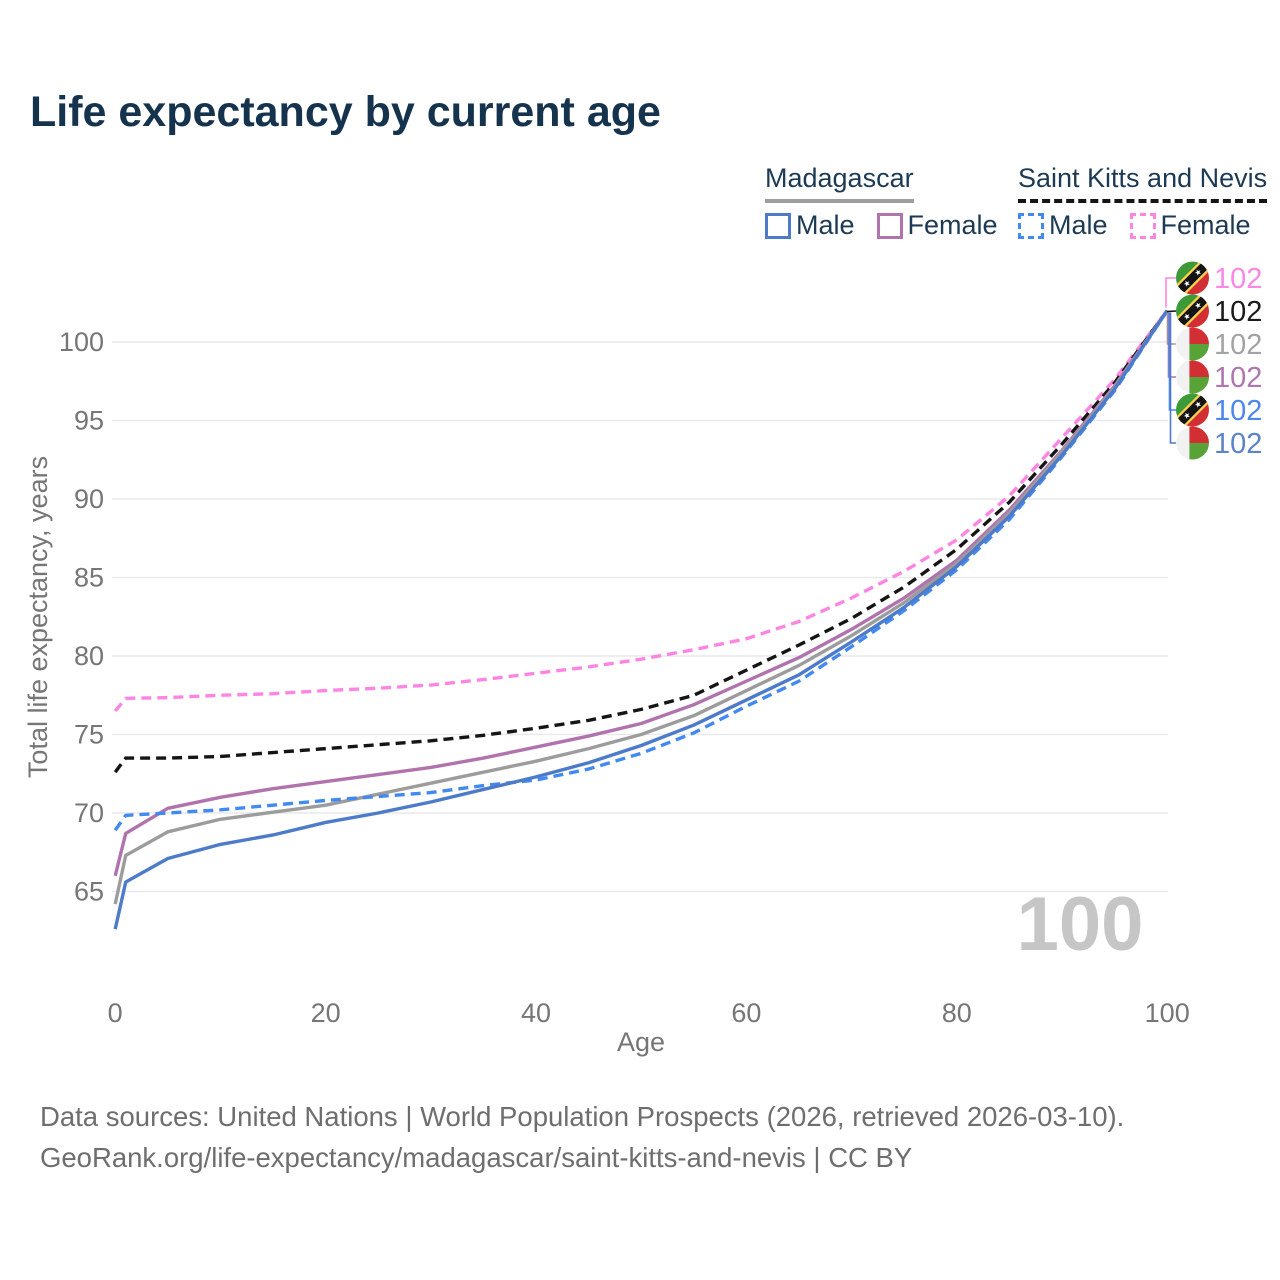 Image resolution: width=1280 pixels, height=1280 pixels. I want to click on page-title: Life expectancy by current age, so click(345, 112).